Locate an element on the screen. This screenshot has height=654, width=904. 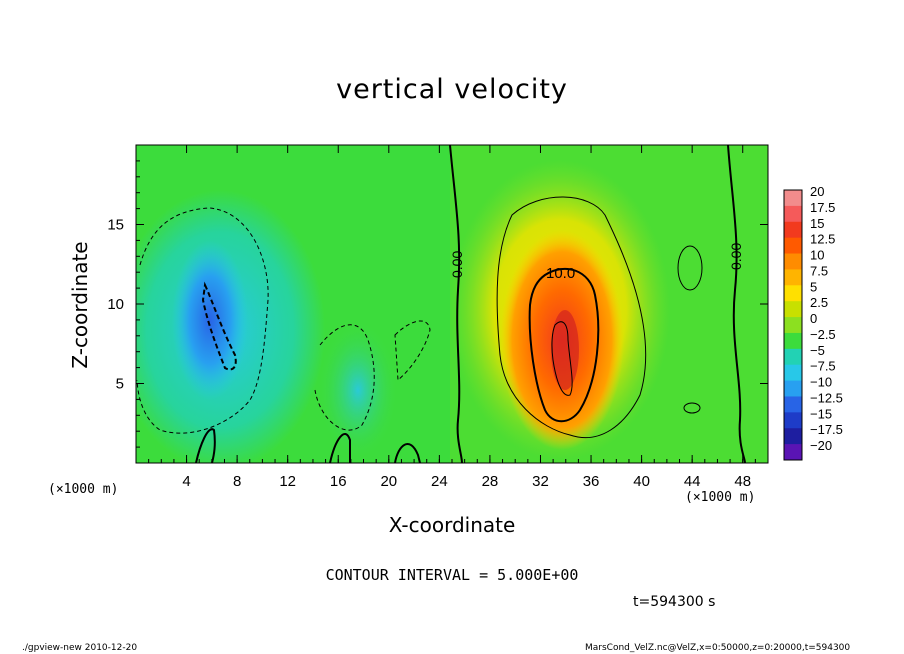
contour-positive-small is located at coordinates (690, 268).